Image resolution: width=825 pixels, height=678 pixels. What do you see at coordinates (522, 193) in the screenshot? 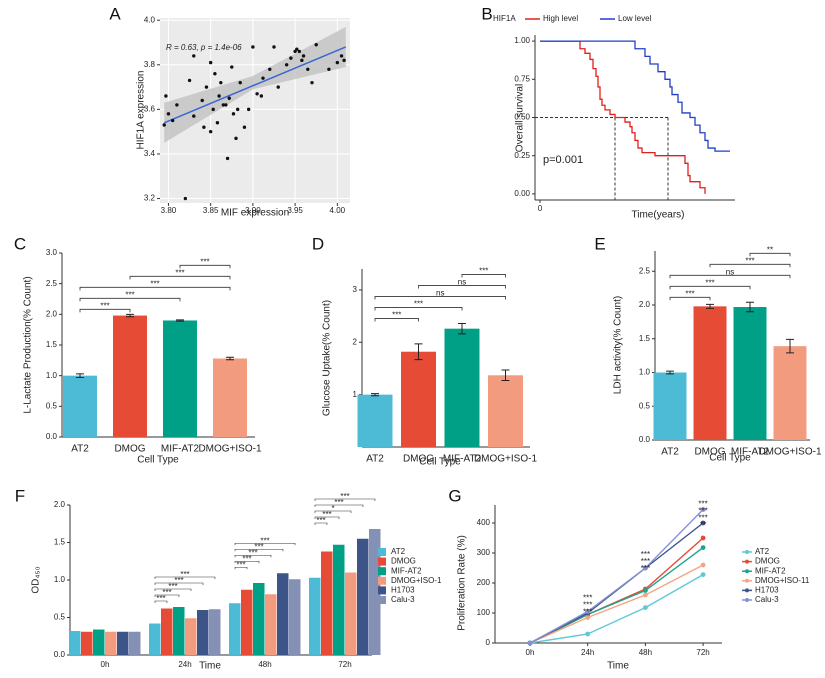
I see `y-tick-label: 0.00` at bounding box center [522, 193].